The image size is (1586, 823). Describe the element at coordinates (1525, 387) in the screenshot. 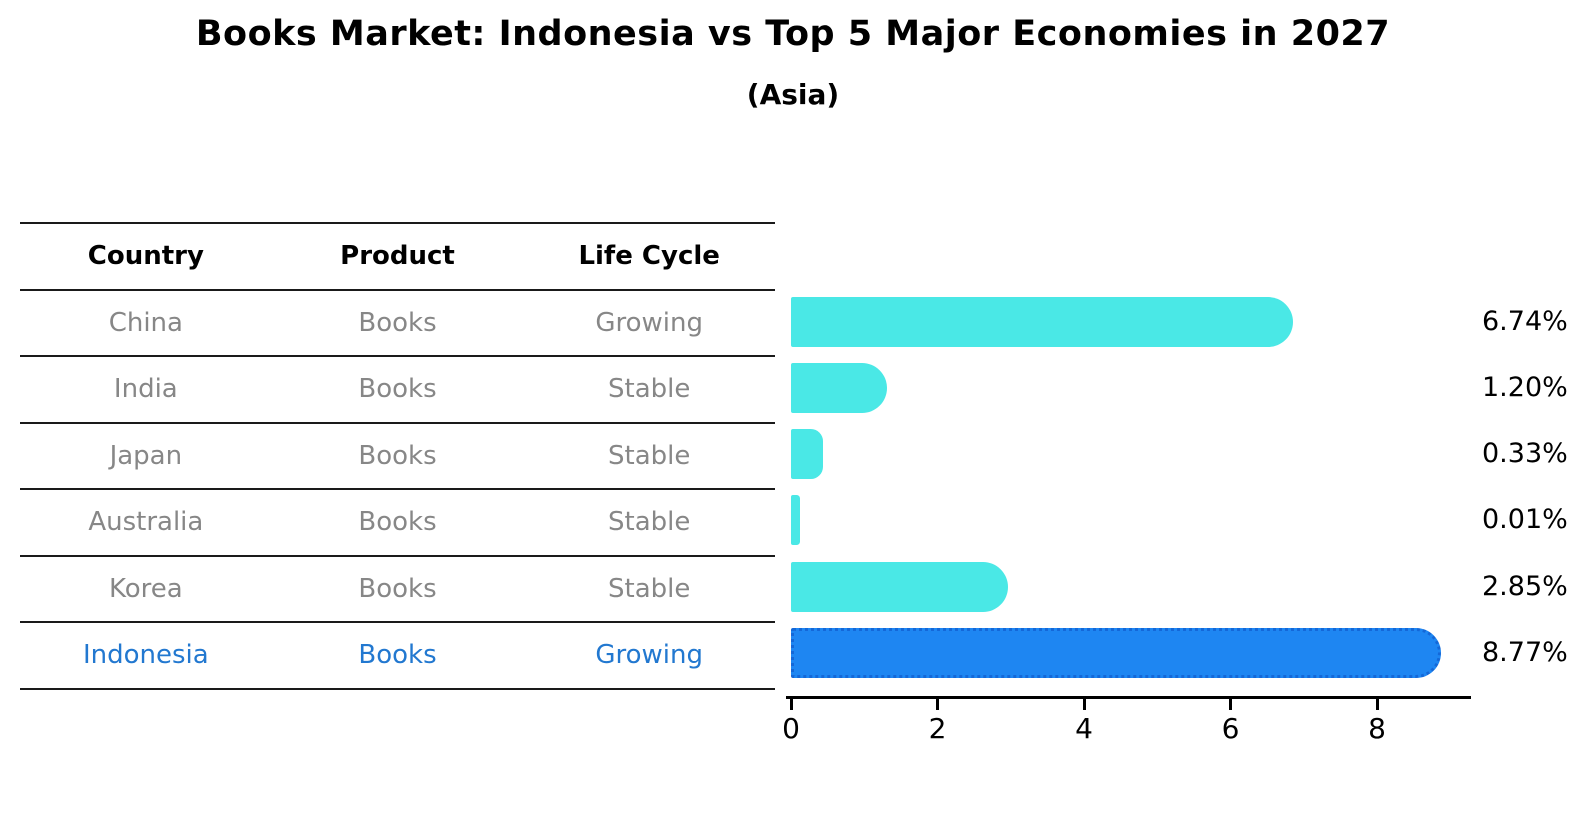

I see `value-label-india: 1.20%` at that location.